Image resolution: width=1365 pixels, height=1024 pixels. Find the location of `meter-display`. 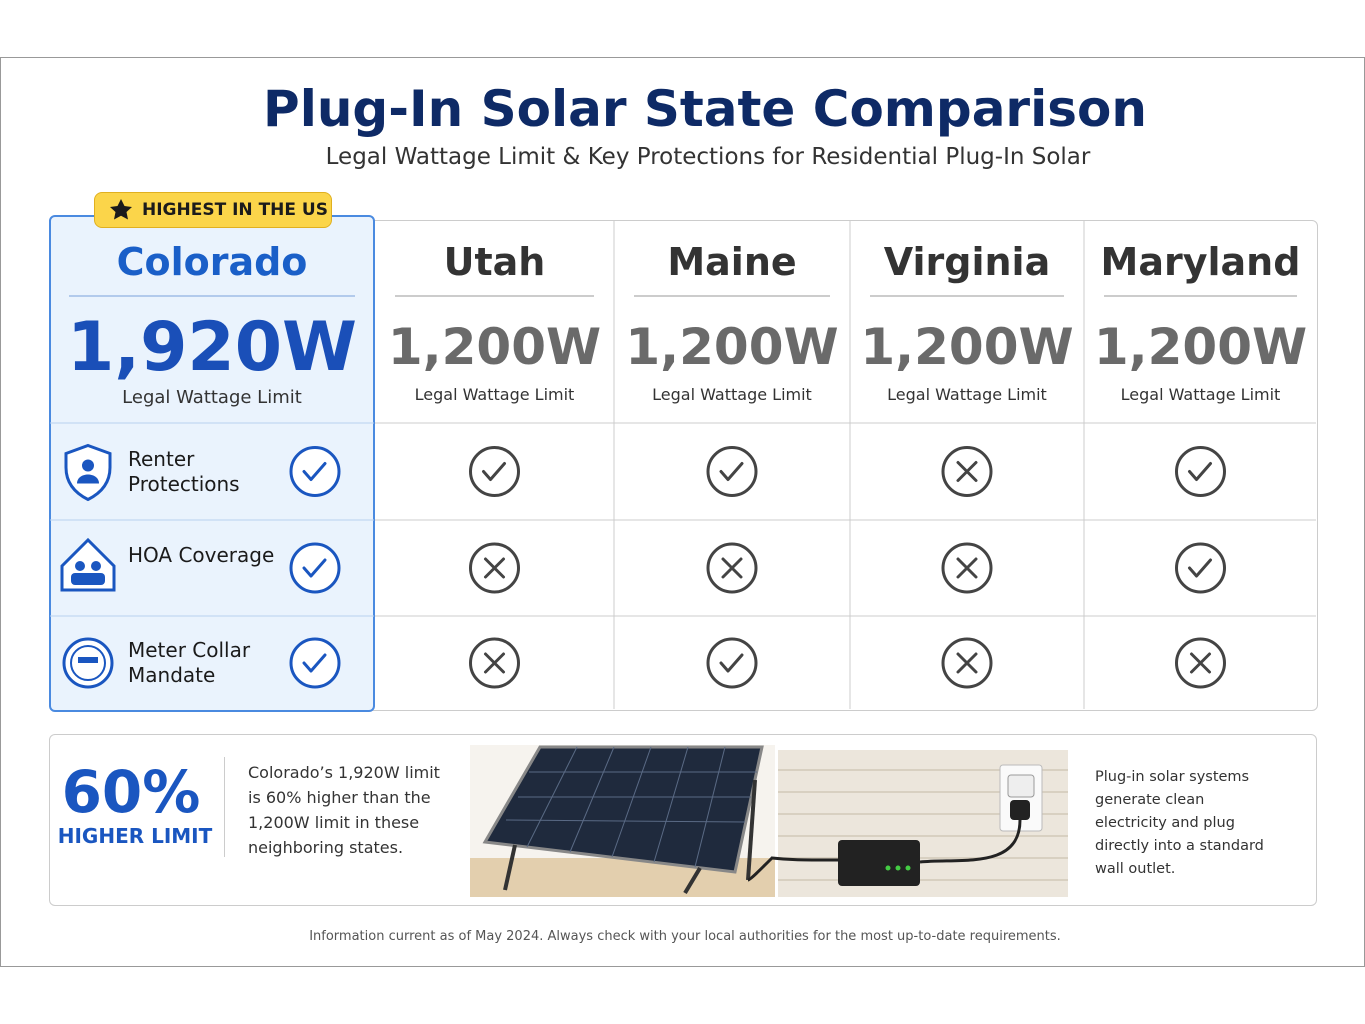

meter-display is located at coordinates (88, 660).